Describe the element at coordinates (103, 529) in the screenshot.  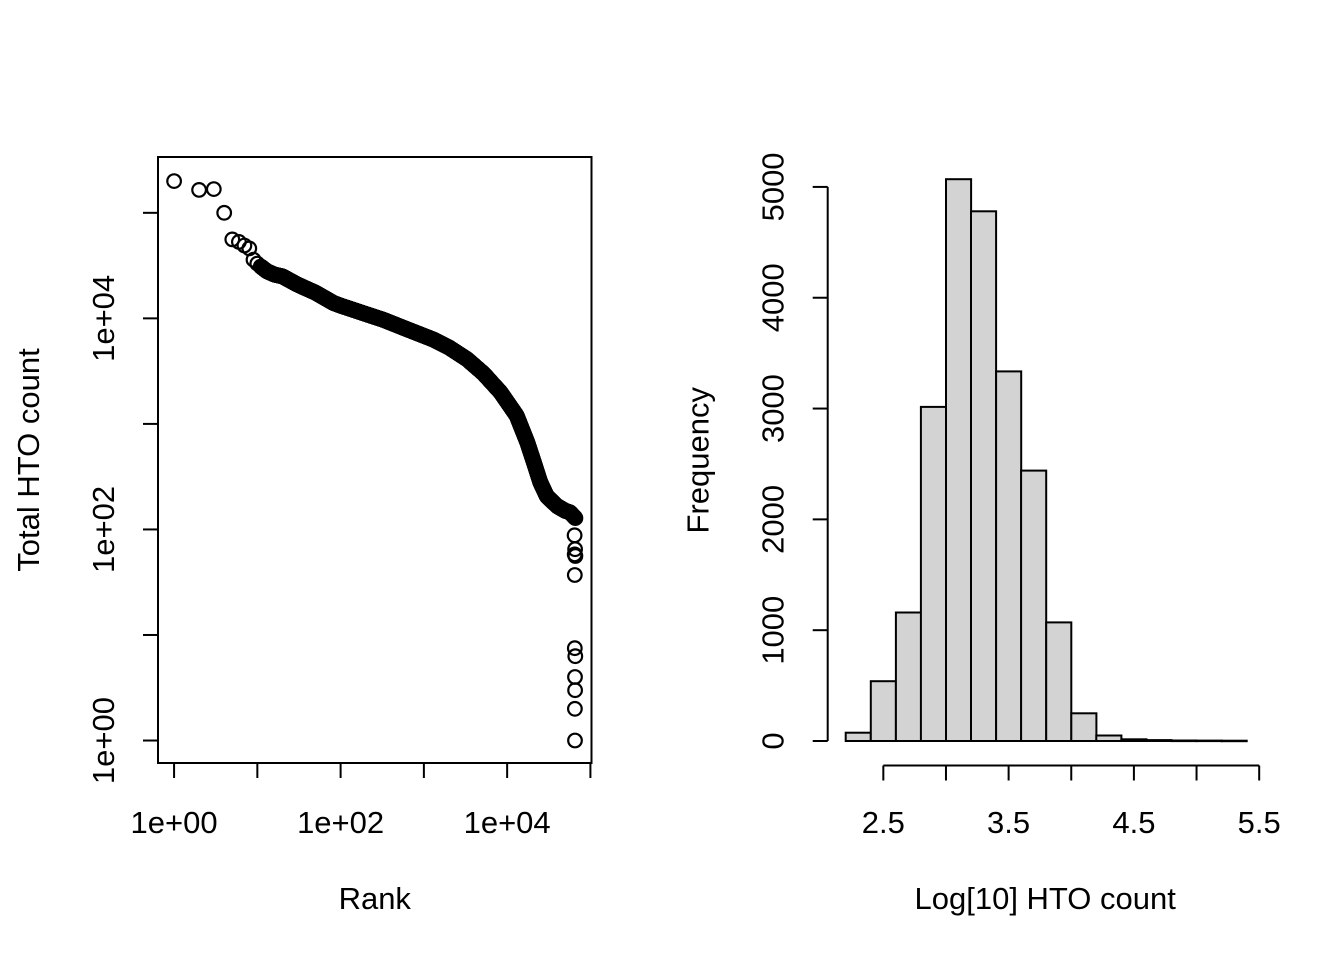
I see `y-tick-label: 1e+02` at that location.